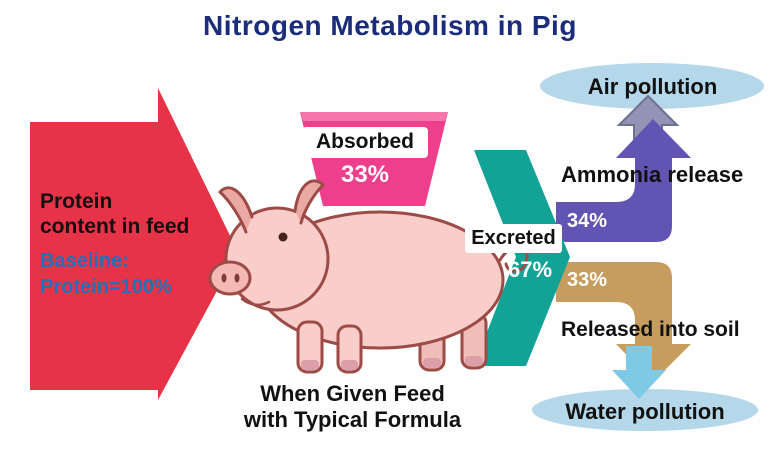  Describe the element at coordinates (255, 302) in the screenshot. I see `pig-mouth` at that location.